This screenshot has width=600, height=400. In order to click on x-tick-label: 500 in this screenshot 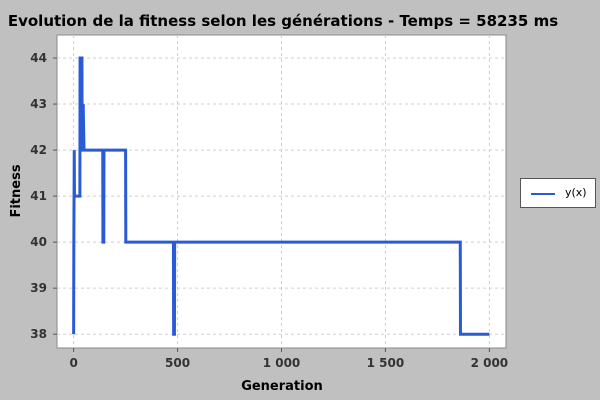, I will do `click(177, 363)`.